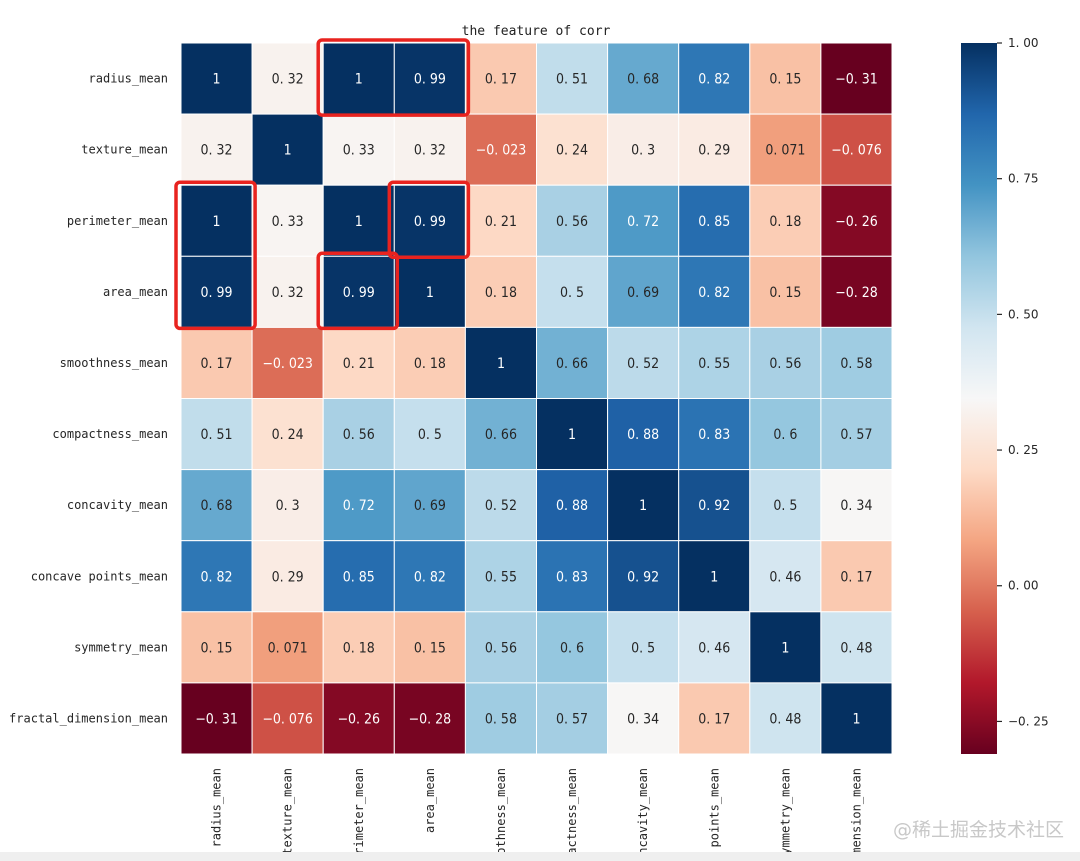  I want to click on x-tick-label: radius_mean, so click(217, 807).